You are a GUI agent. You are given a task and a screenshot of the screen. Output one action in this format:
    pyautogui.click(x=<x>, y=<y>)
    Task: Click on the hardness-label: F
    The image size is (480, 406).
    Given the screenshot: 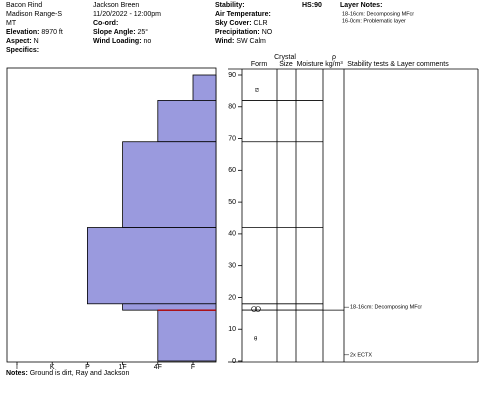 What is the action you would take?
    pyautogui.click(x=193, y=367)
    